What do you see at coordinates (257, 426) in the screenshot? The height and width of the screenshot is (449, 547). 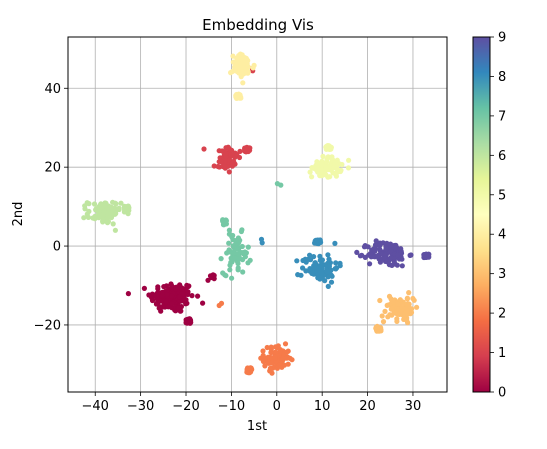 I see `x-axis-label: 1st` at bounding box center [257, 426].